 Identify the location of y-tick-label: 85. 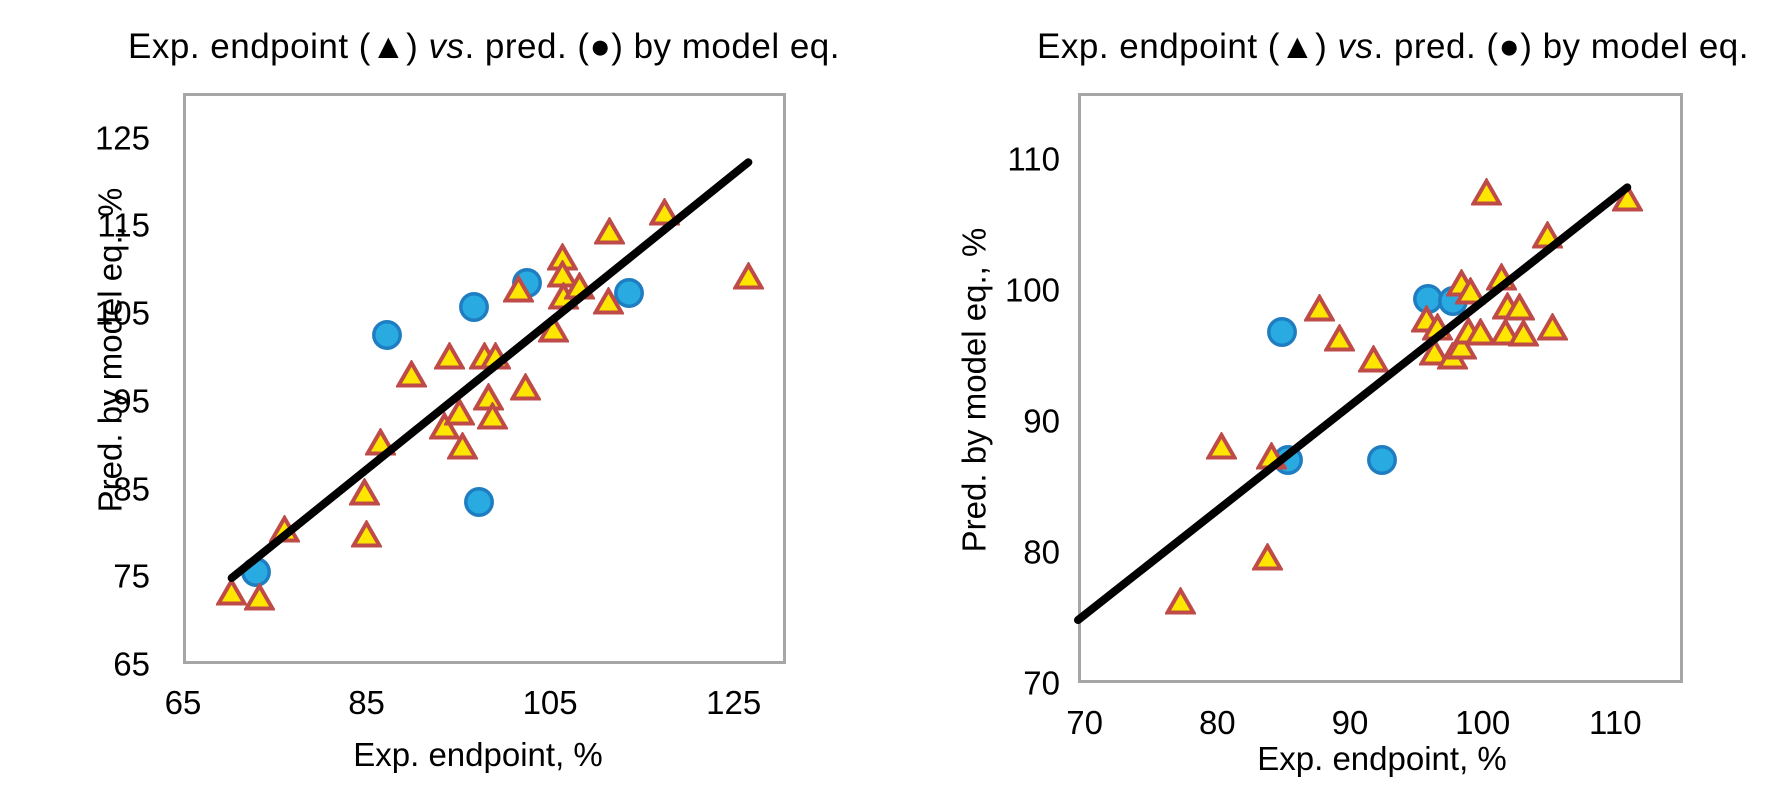
(131, 489).